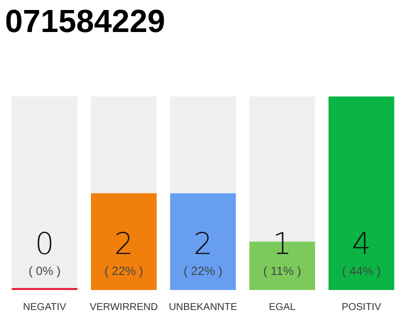 This screenshot has height=320, width=410. Describe the element at coordinates (44, 244) in the screenshot. I see `data-label: 0` at that location.